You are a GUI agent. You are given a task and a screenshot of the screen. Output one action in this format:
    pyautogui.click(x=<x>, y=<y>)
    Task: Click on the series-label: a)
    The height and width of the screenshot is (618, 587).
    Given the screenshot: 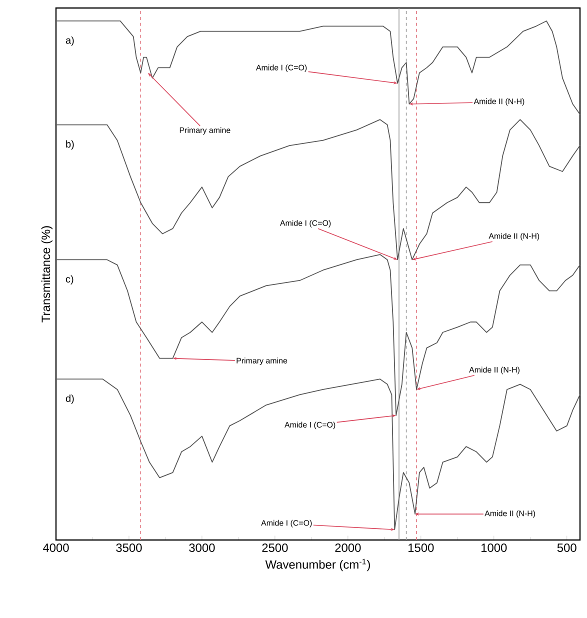 What is the action you would take?
    pyautogui.click(x=70, y=41)
    